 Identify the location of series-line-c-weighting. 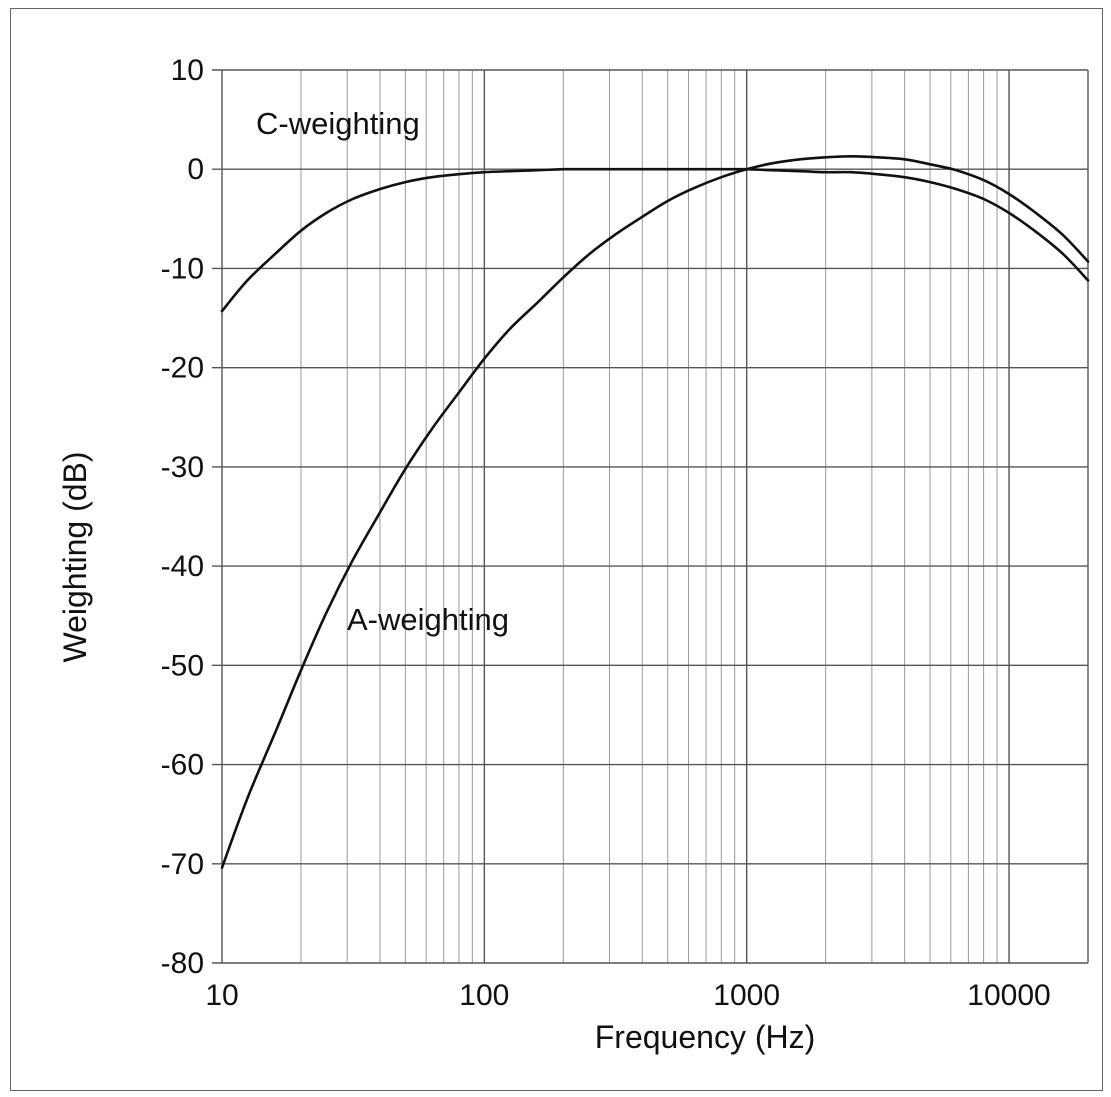
(655, 240).